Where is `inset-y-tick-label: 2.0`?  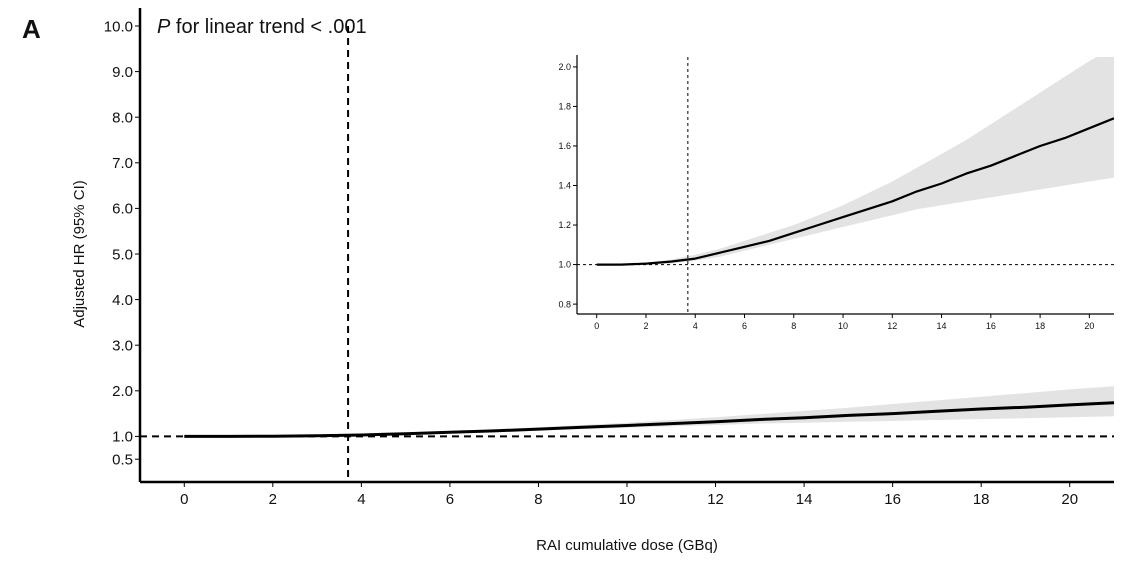
inset-y-tick-label: 2.0 is located at coordinates (564, 67).